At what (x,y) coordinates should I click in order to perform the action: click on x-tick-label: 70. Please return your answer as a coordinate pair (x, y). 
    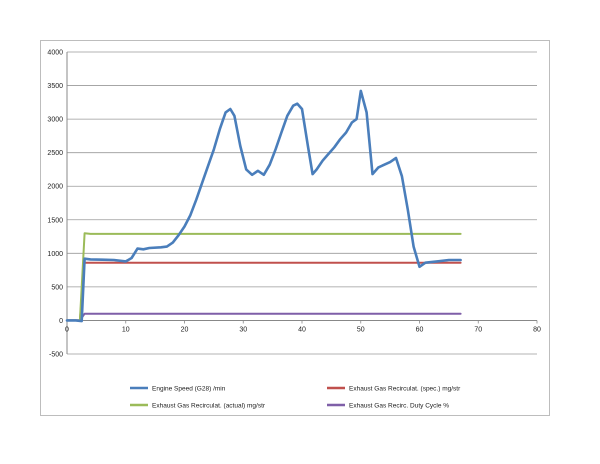
    Looking at the image, I should click on (478, 329).